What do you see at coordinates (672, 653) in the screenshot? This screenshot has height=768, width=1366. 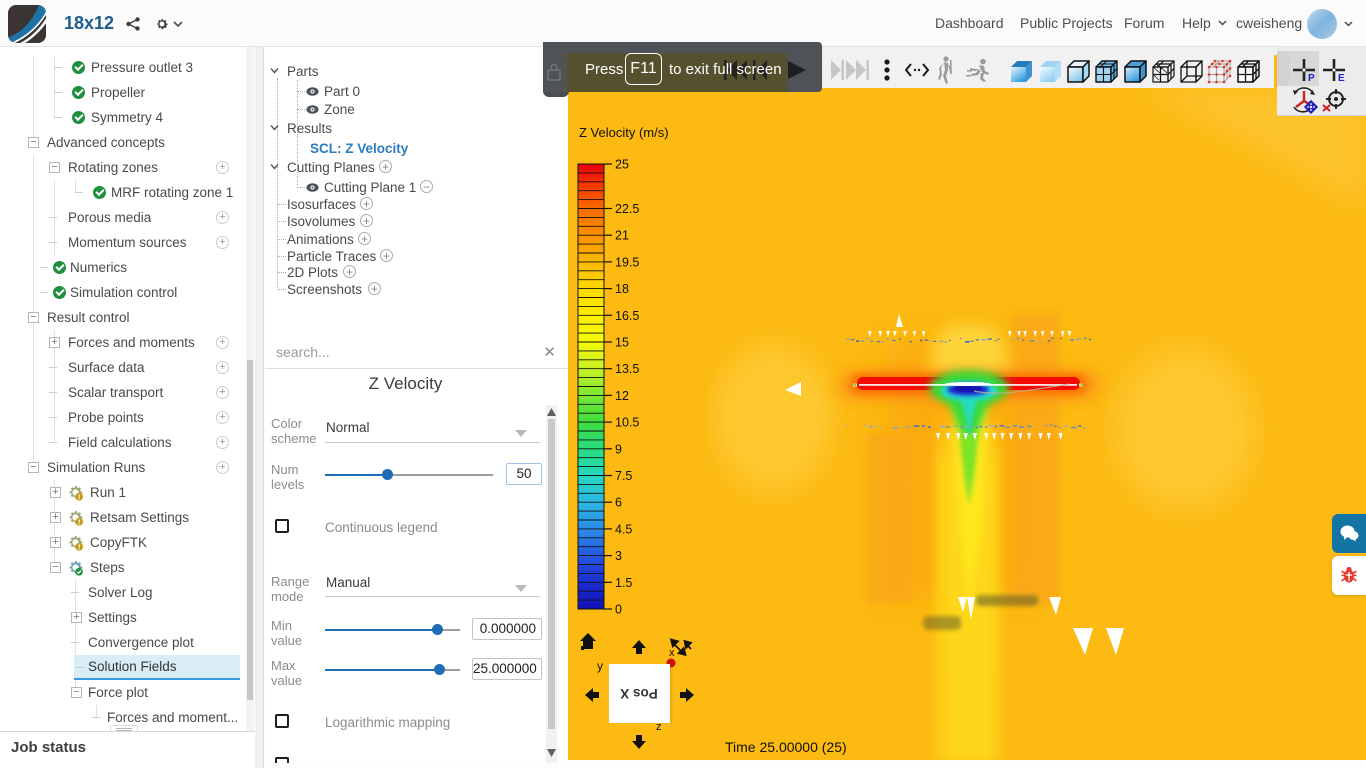 I see `svg-text: x` at bounding box center [672, 653].